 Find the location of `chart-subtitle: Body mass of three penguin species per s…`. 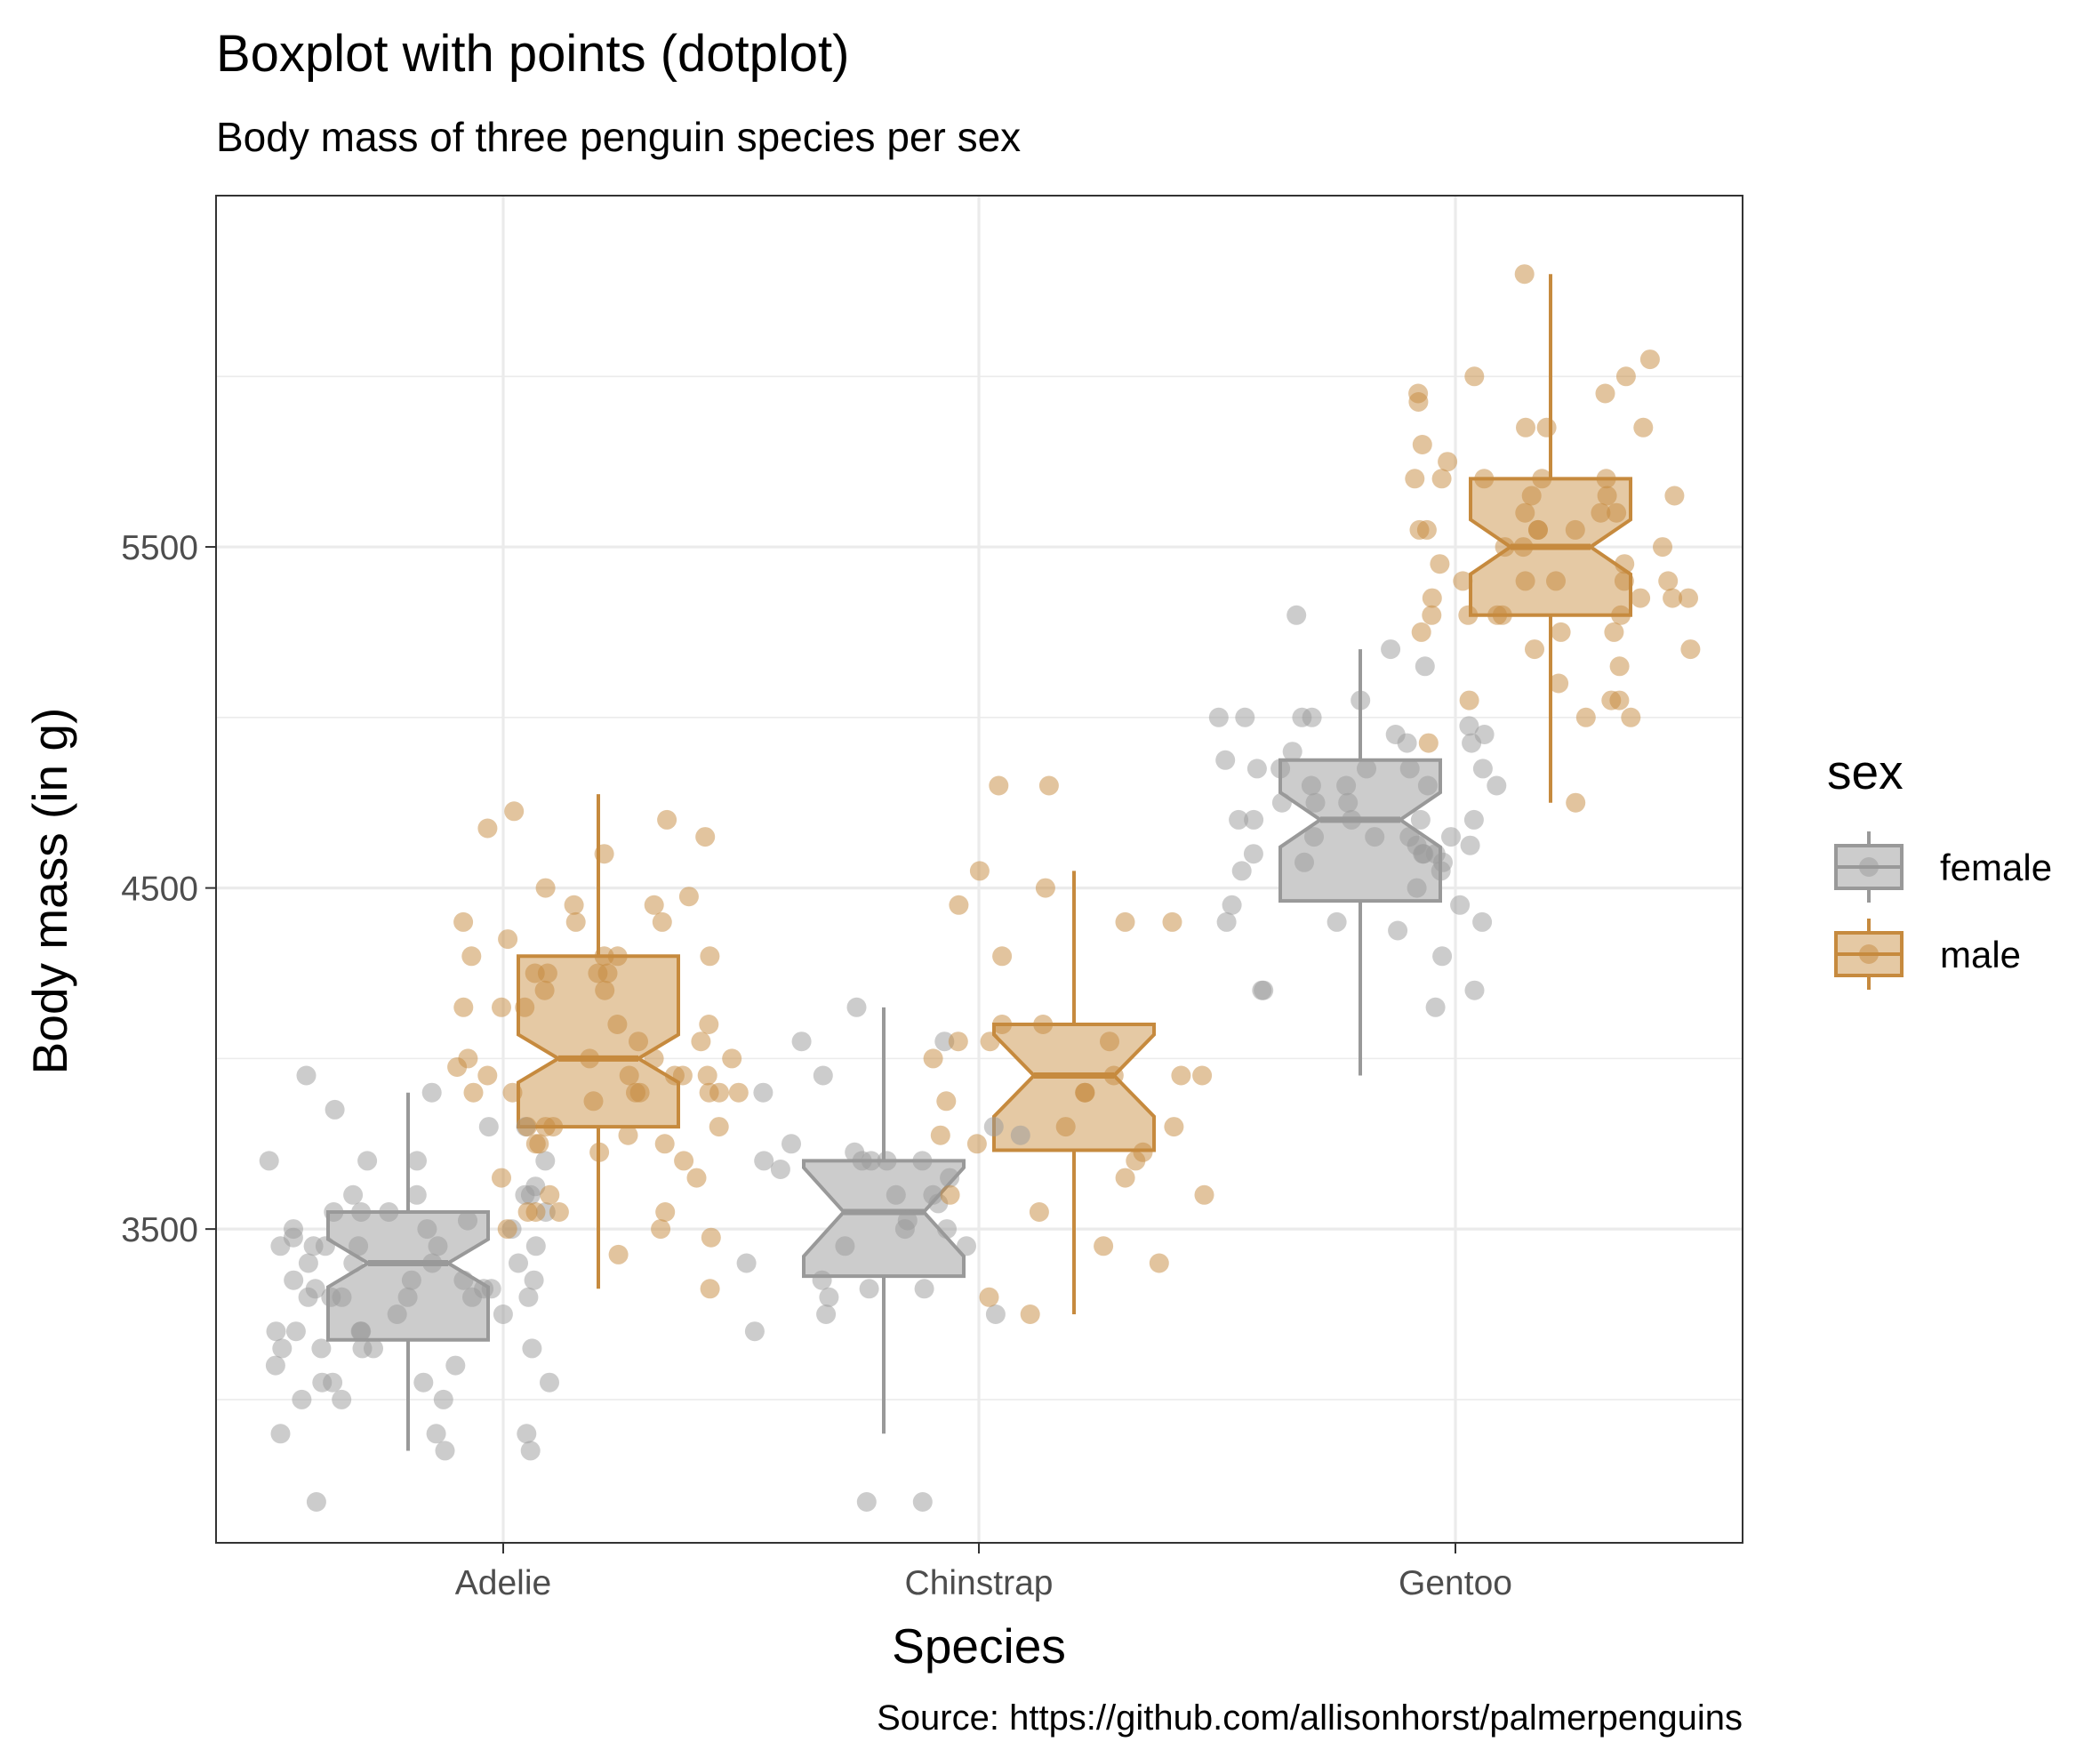

chart-subtitle: Body mass of three penguin species per s… is located at coordinates (618, 137).